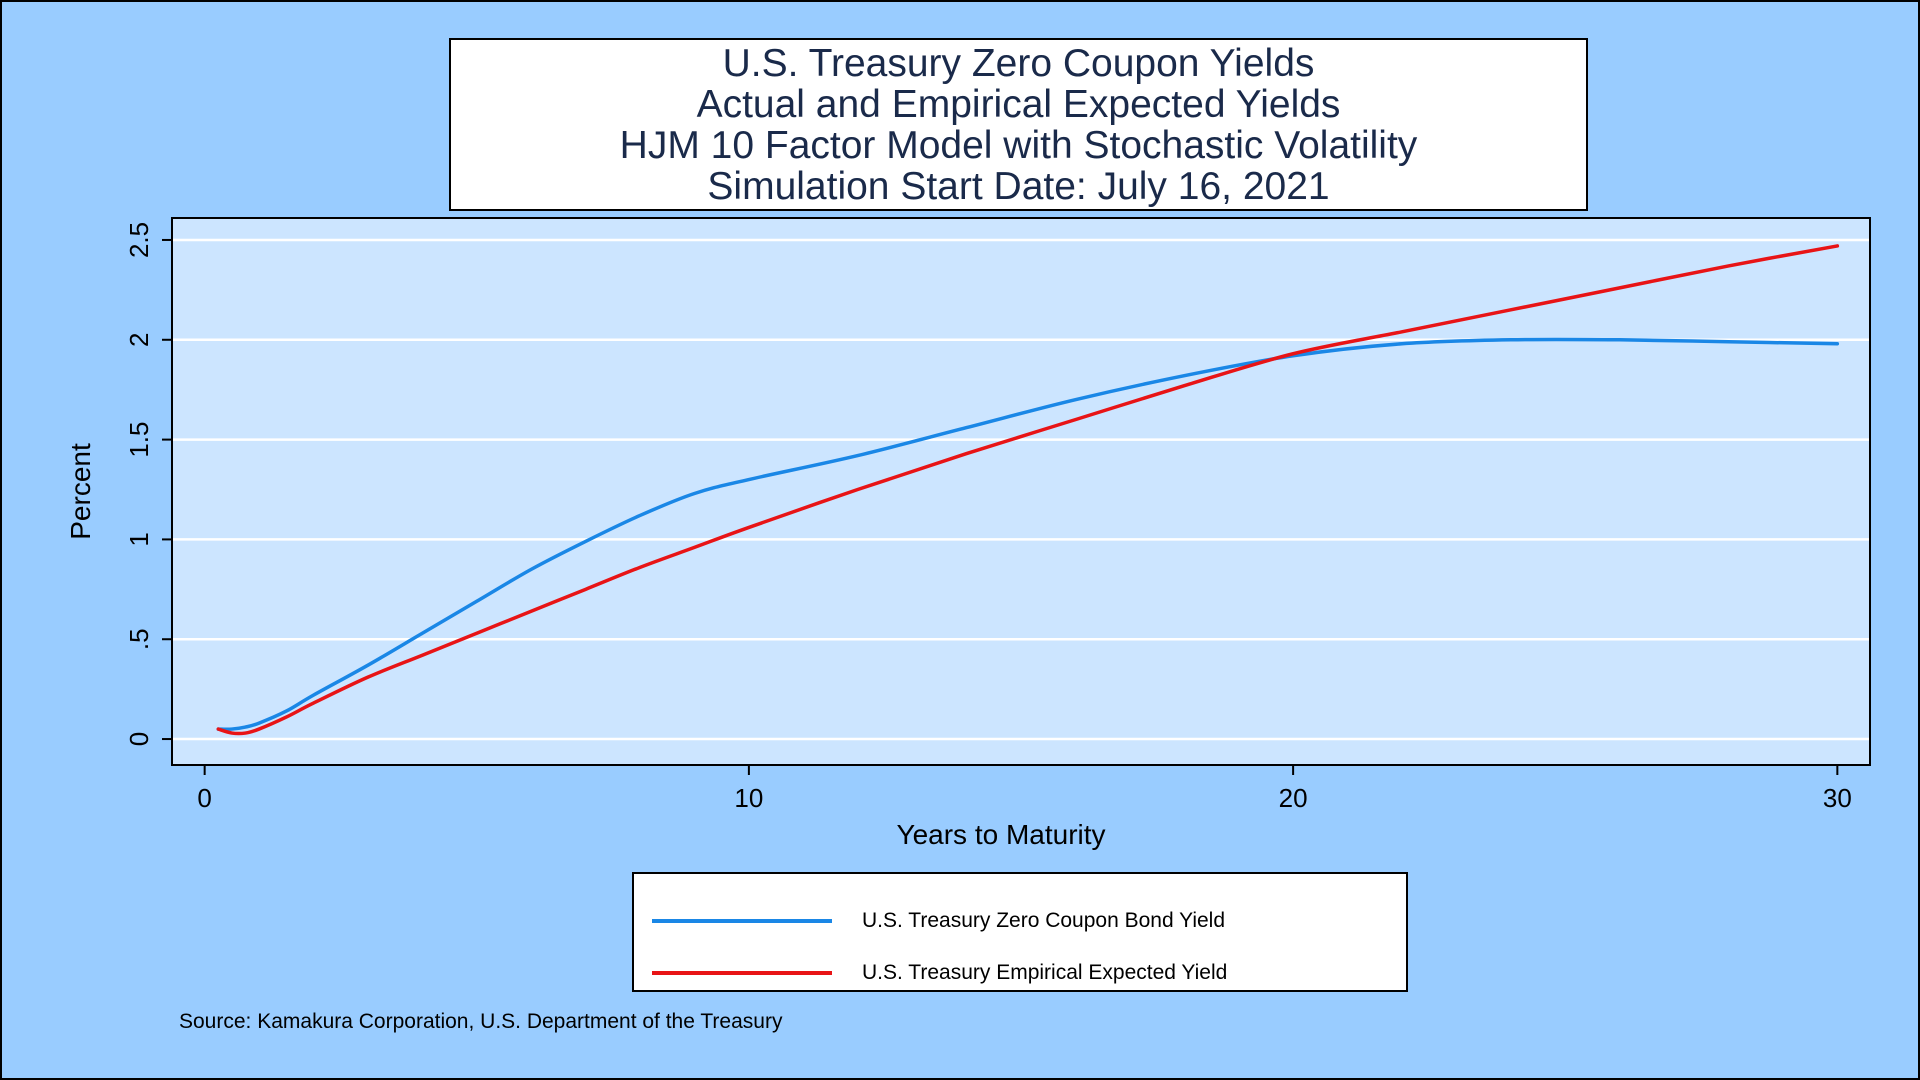  What do you see at coordinates (204, 798) in the screenshot?
I see `x-tick-label-0: 0` at bounding box center [204, 798].